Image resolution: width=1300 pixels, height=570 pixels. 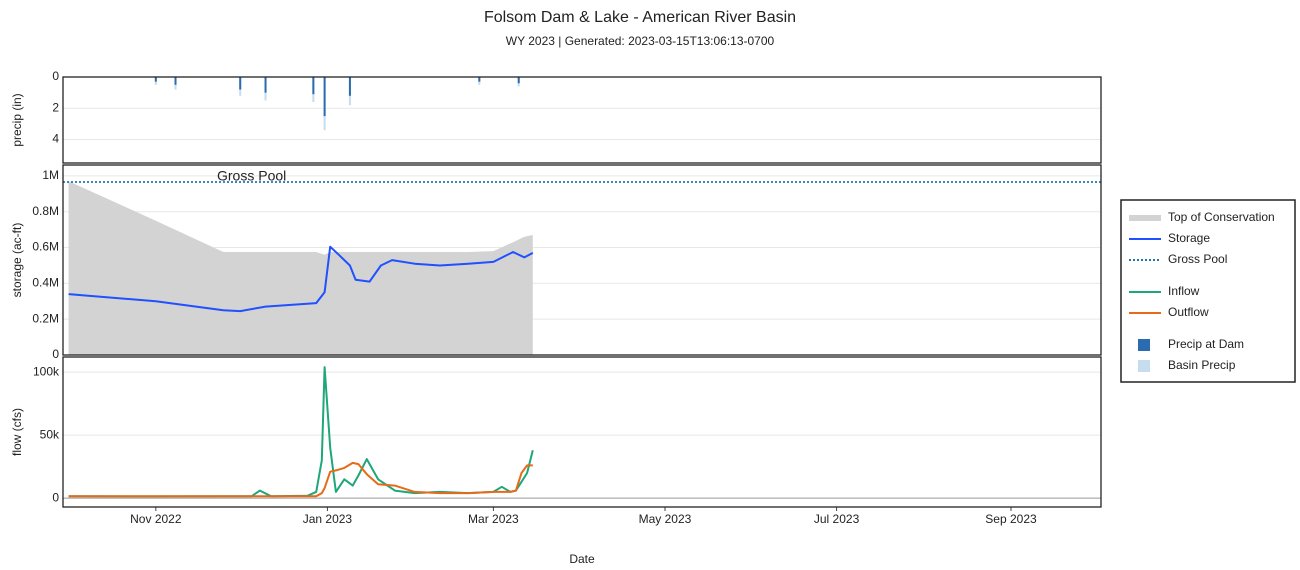 What do you see at coordinates (17, 260) in the screenshot?
I see `y-axis-title: storage (ac-ft)` at bounding box center [17, 260].